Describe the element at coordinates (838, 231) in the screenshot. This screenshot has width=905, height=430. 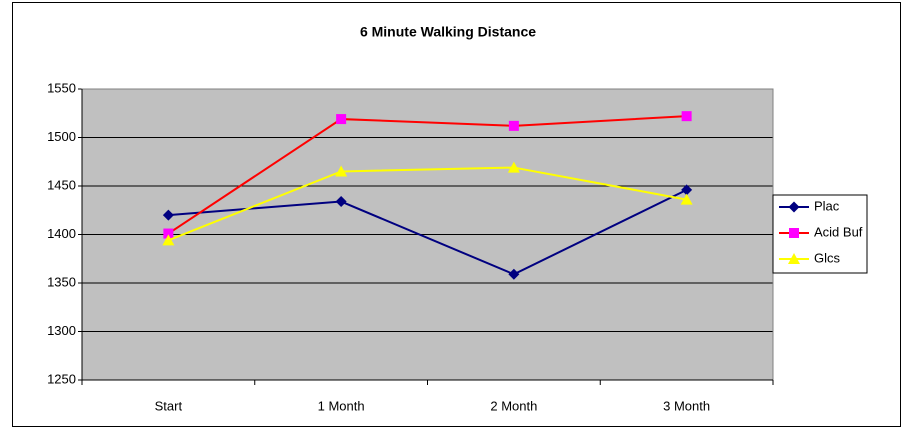
I see `legend-label: Acid Buf` at that location.